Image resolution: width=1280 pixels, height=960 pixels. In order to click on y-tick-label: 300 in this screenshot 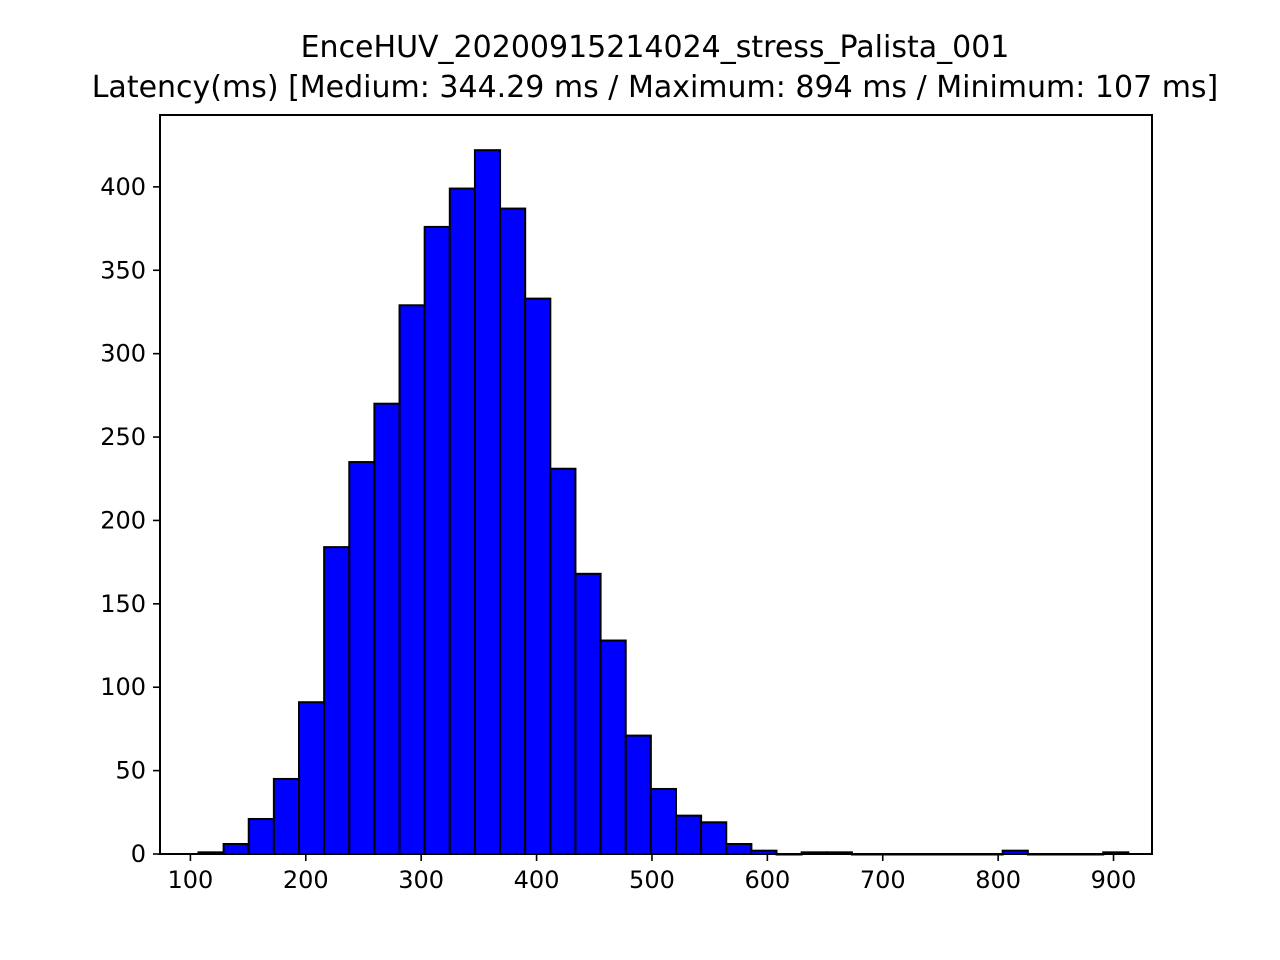, I will do `click(123, 354)`.